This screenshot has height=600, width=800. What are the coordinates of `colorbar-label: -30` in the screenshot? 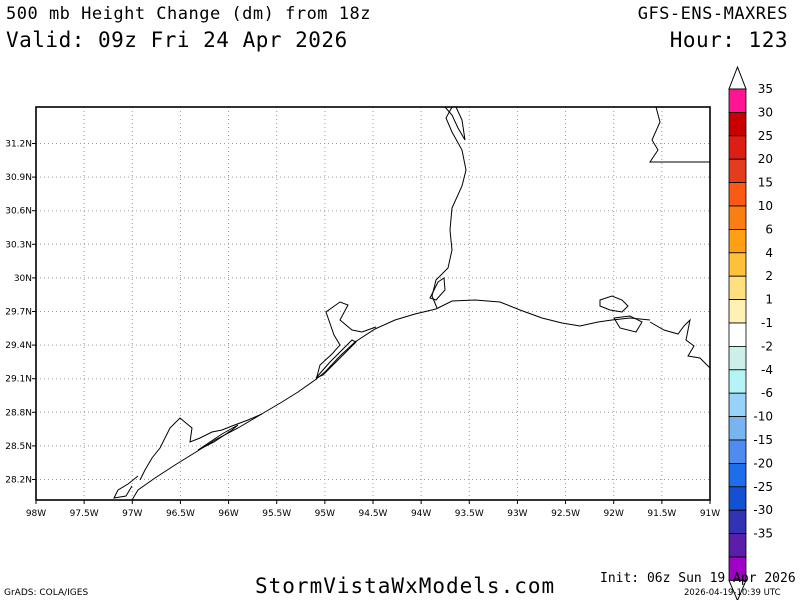 It's located at (763, 510).